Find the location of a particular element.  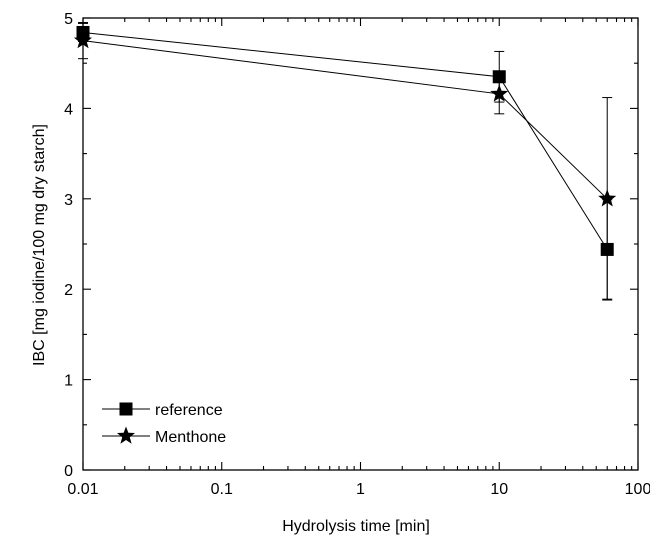

x-tick-label: 10 is located at coordinates (499, 489).